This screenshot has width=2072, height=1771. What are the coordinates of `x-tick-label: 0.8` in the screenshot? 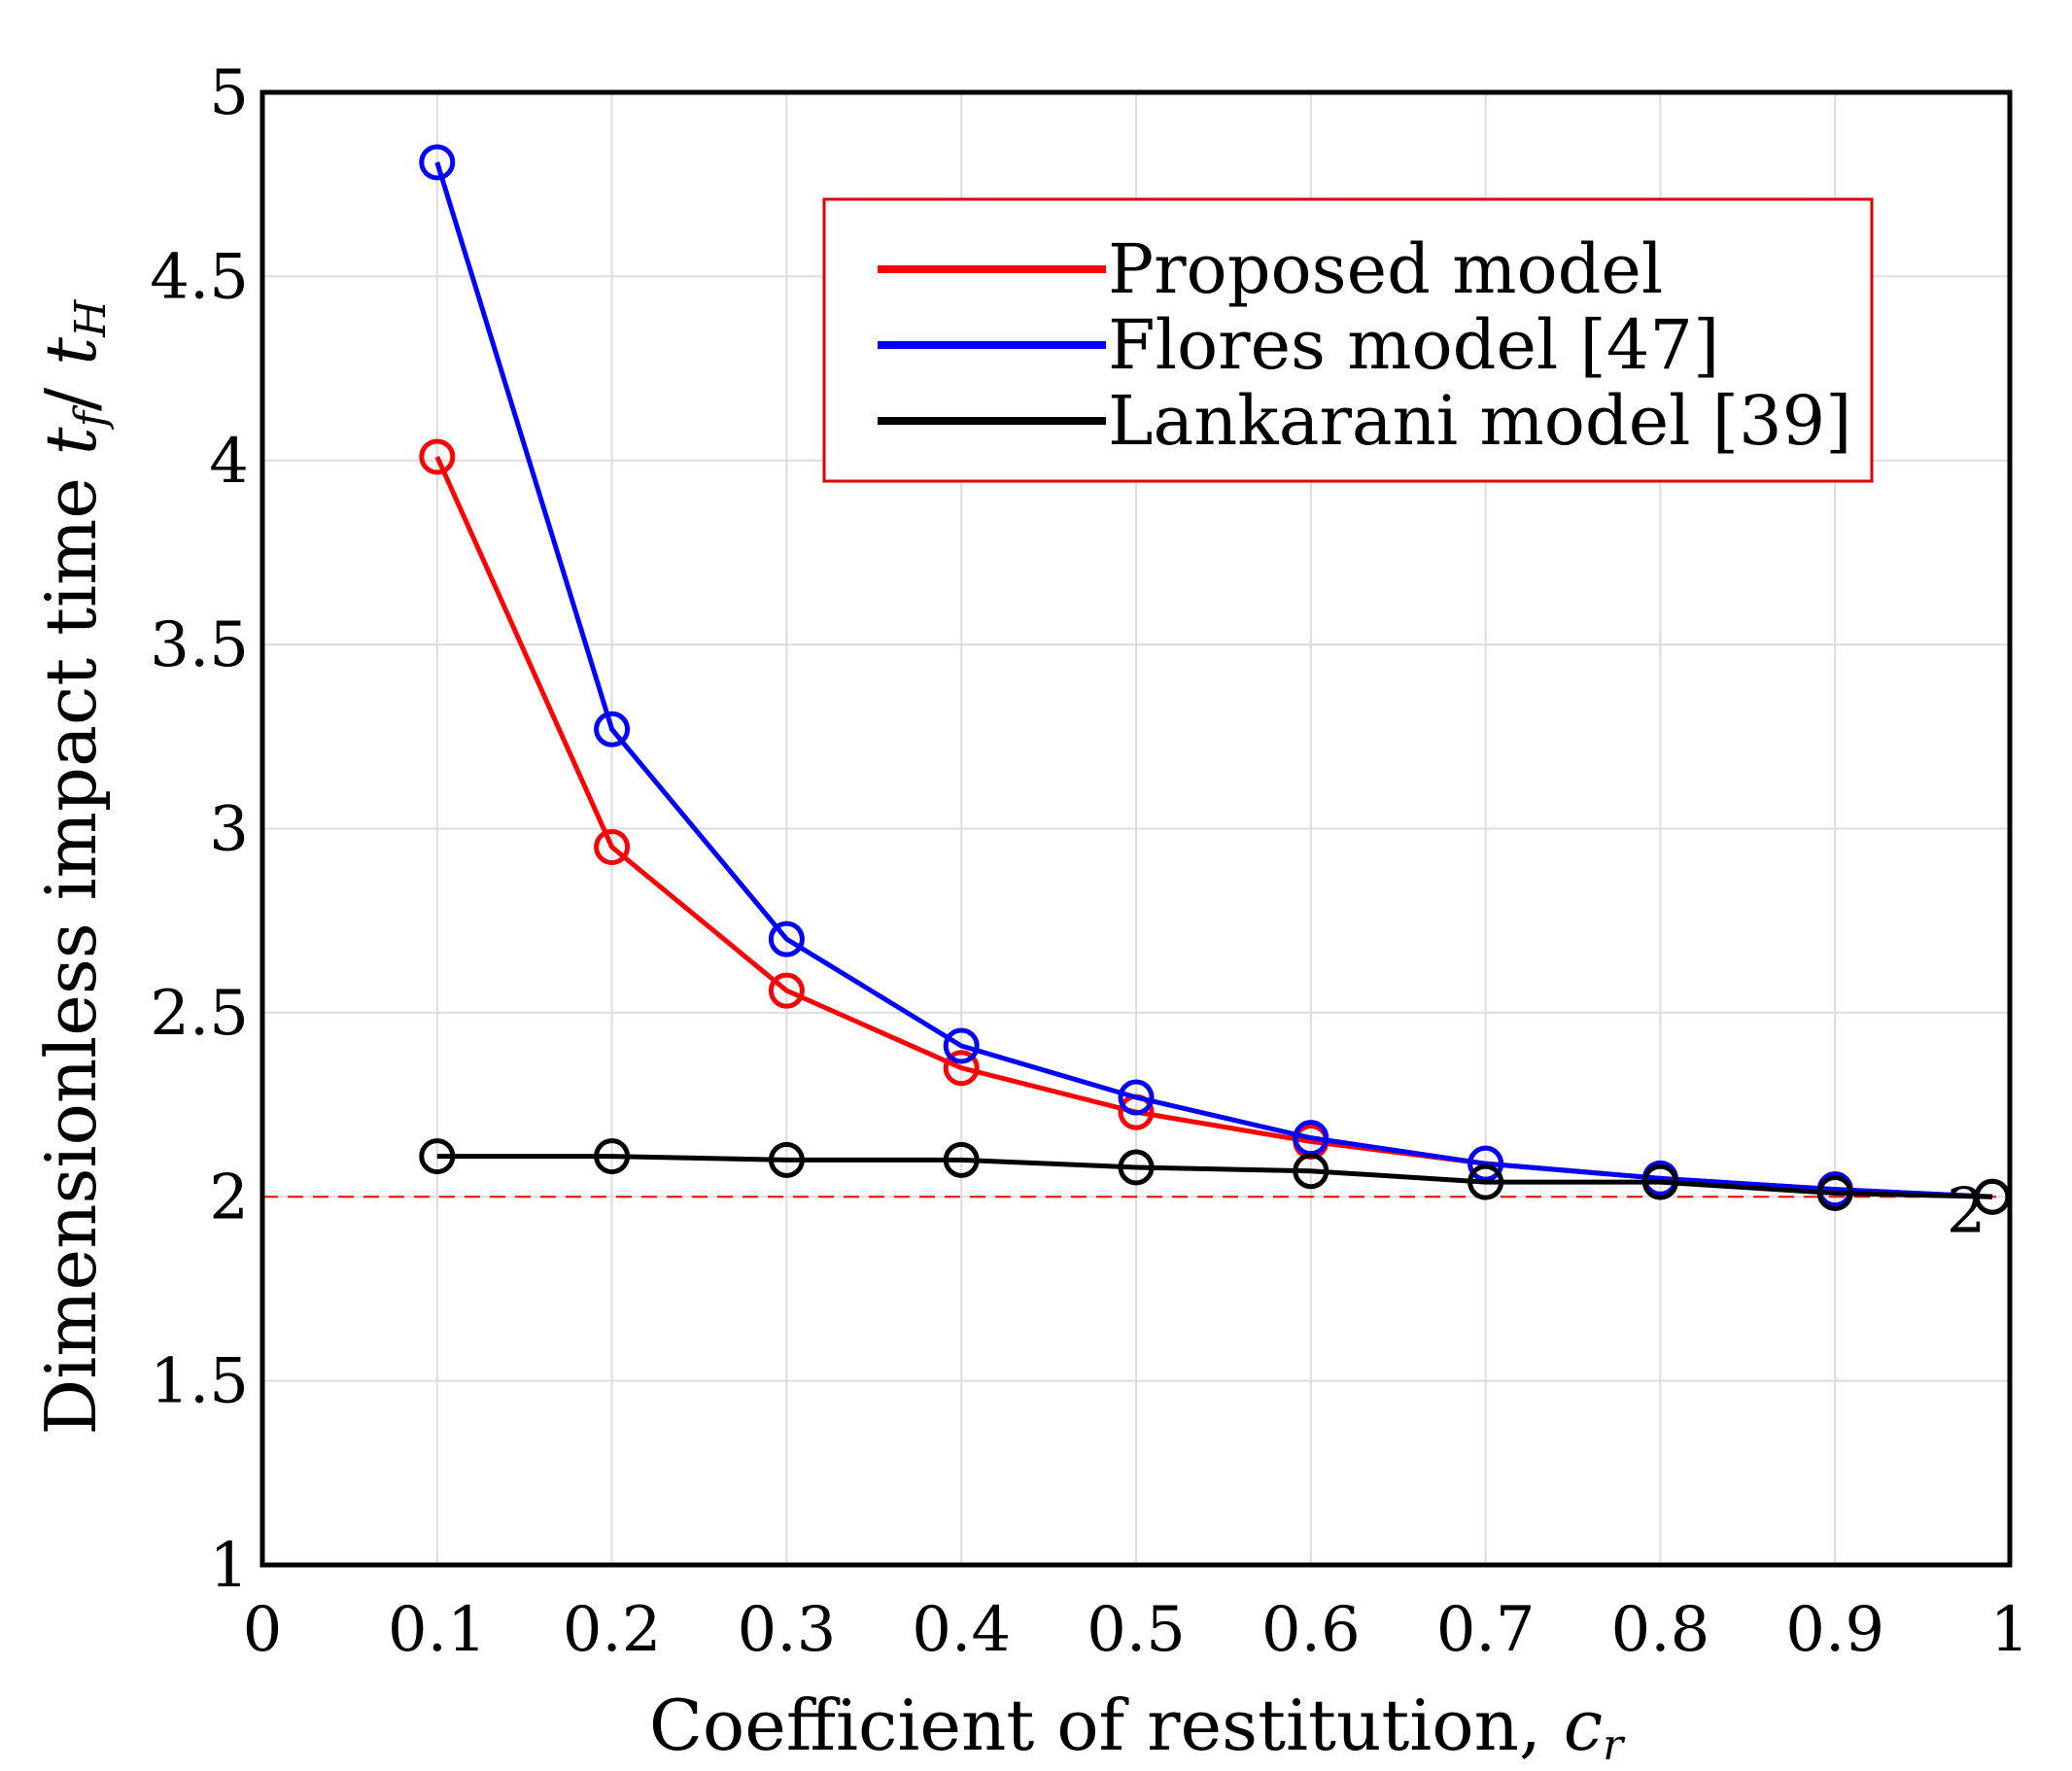 It's located at (1660, 1630).